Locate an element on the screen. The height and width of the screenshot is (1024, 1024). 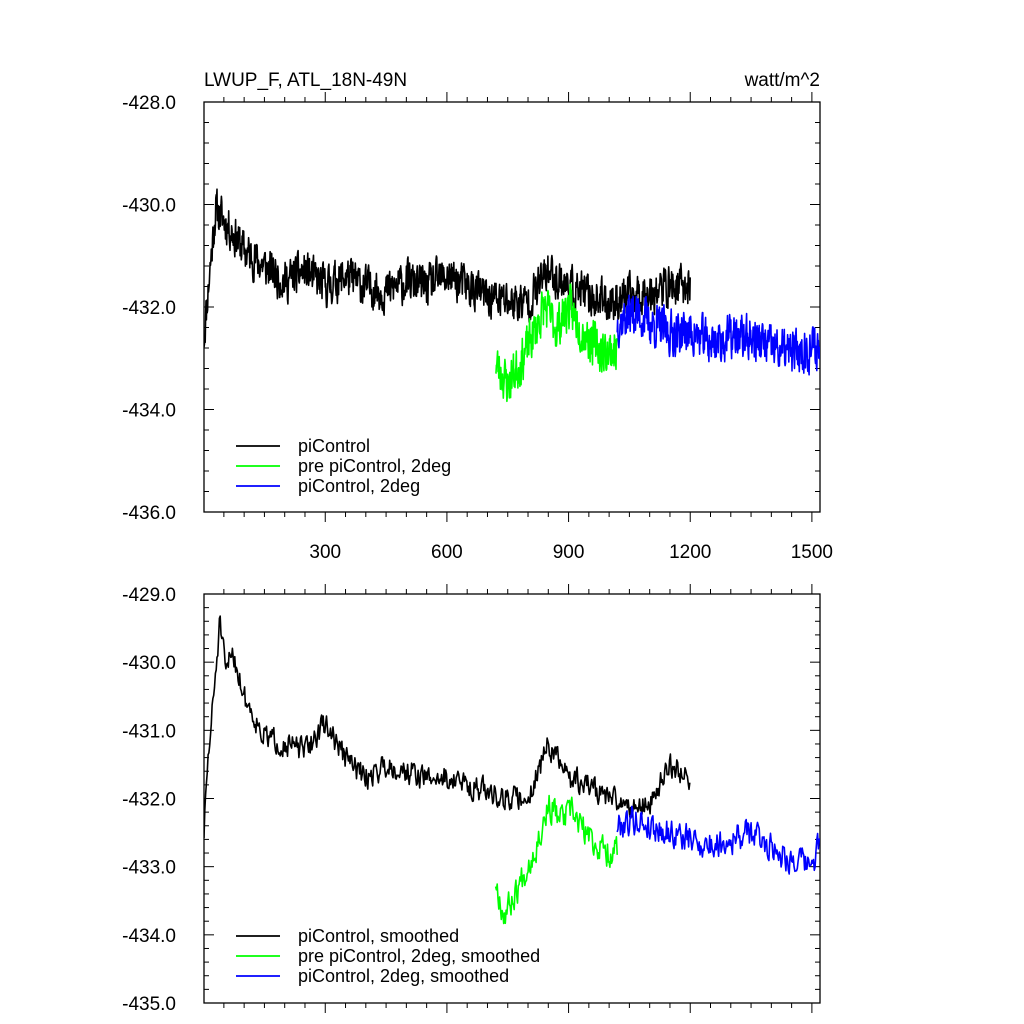
legend-label: pre piControl, 2deg is located at coordinates (374, 466).